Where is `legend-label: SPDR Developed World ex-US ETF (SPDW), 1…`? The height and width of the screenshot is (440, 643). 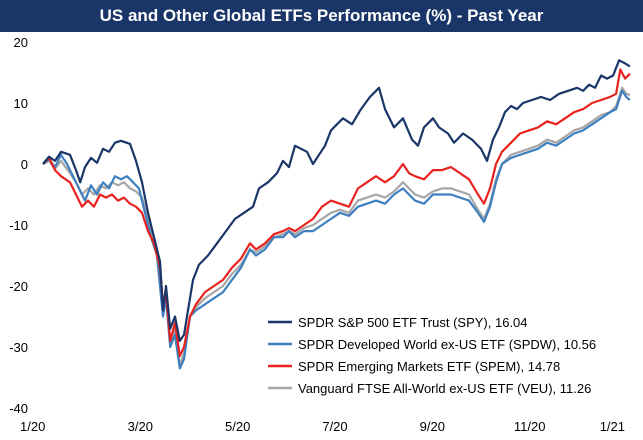 legend-label: SPDR Developed World ex-US ETF (SPDW), 1… is located at coordinates (447, 344).